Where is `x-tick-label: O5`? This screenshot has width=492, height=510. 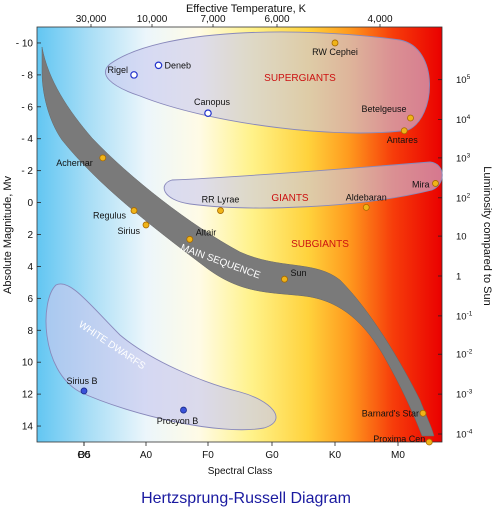 x-tick-label: O5 is located at coordinates (84, 455).